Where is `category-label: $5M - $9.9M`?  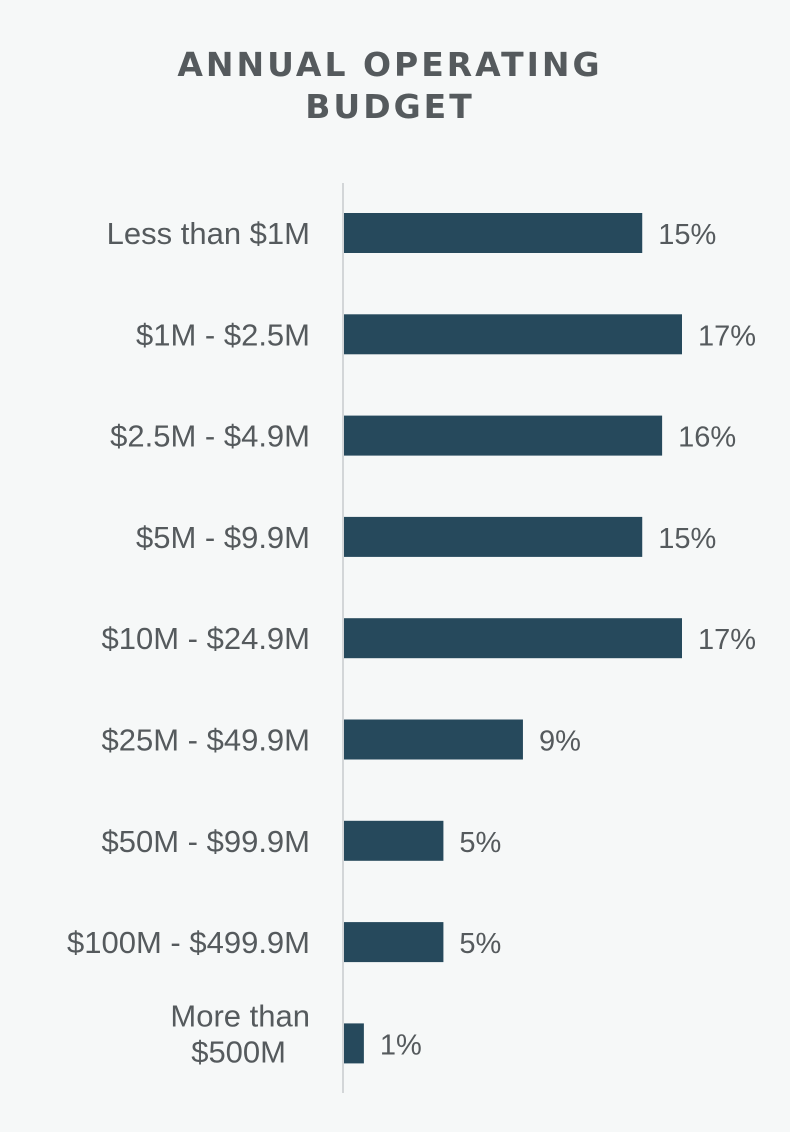 category-label: $5M - $9.9M is located at coordinates (223, 537).